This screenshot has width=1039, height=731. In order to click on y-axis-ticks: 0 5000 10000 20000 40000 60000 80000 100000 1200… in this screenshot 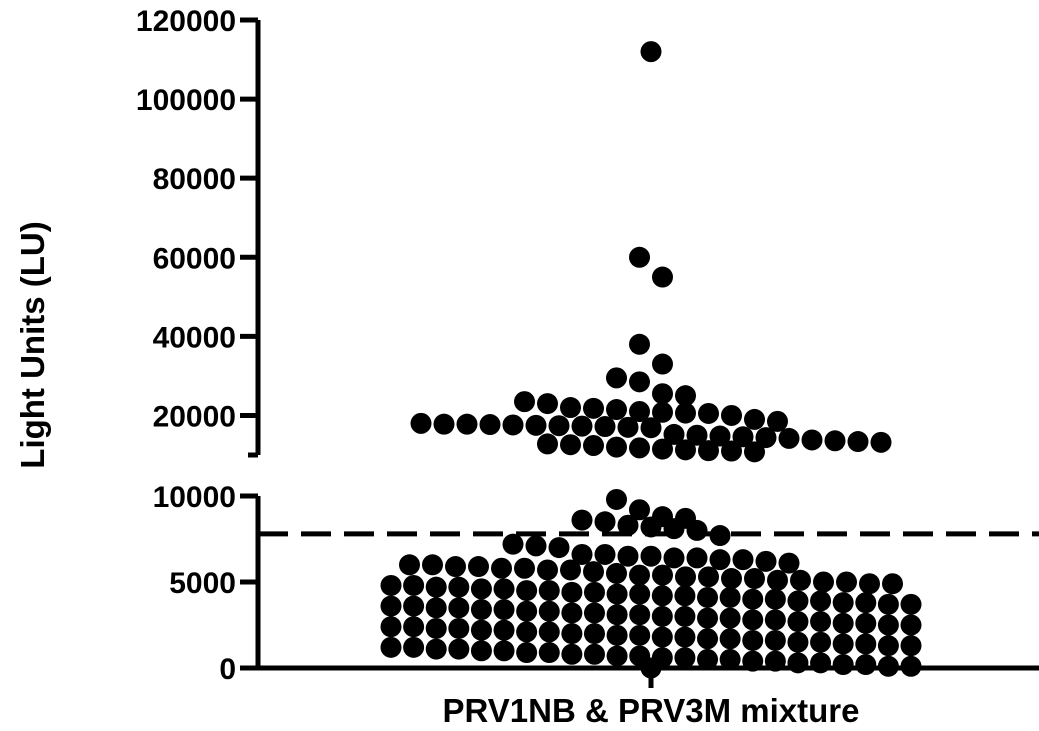, I will do `click(197, 345)`.